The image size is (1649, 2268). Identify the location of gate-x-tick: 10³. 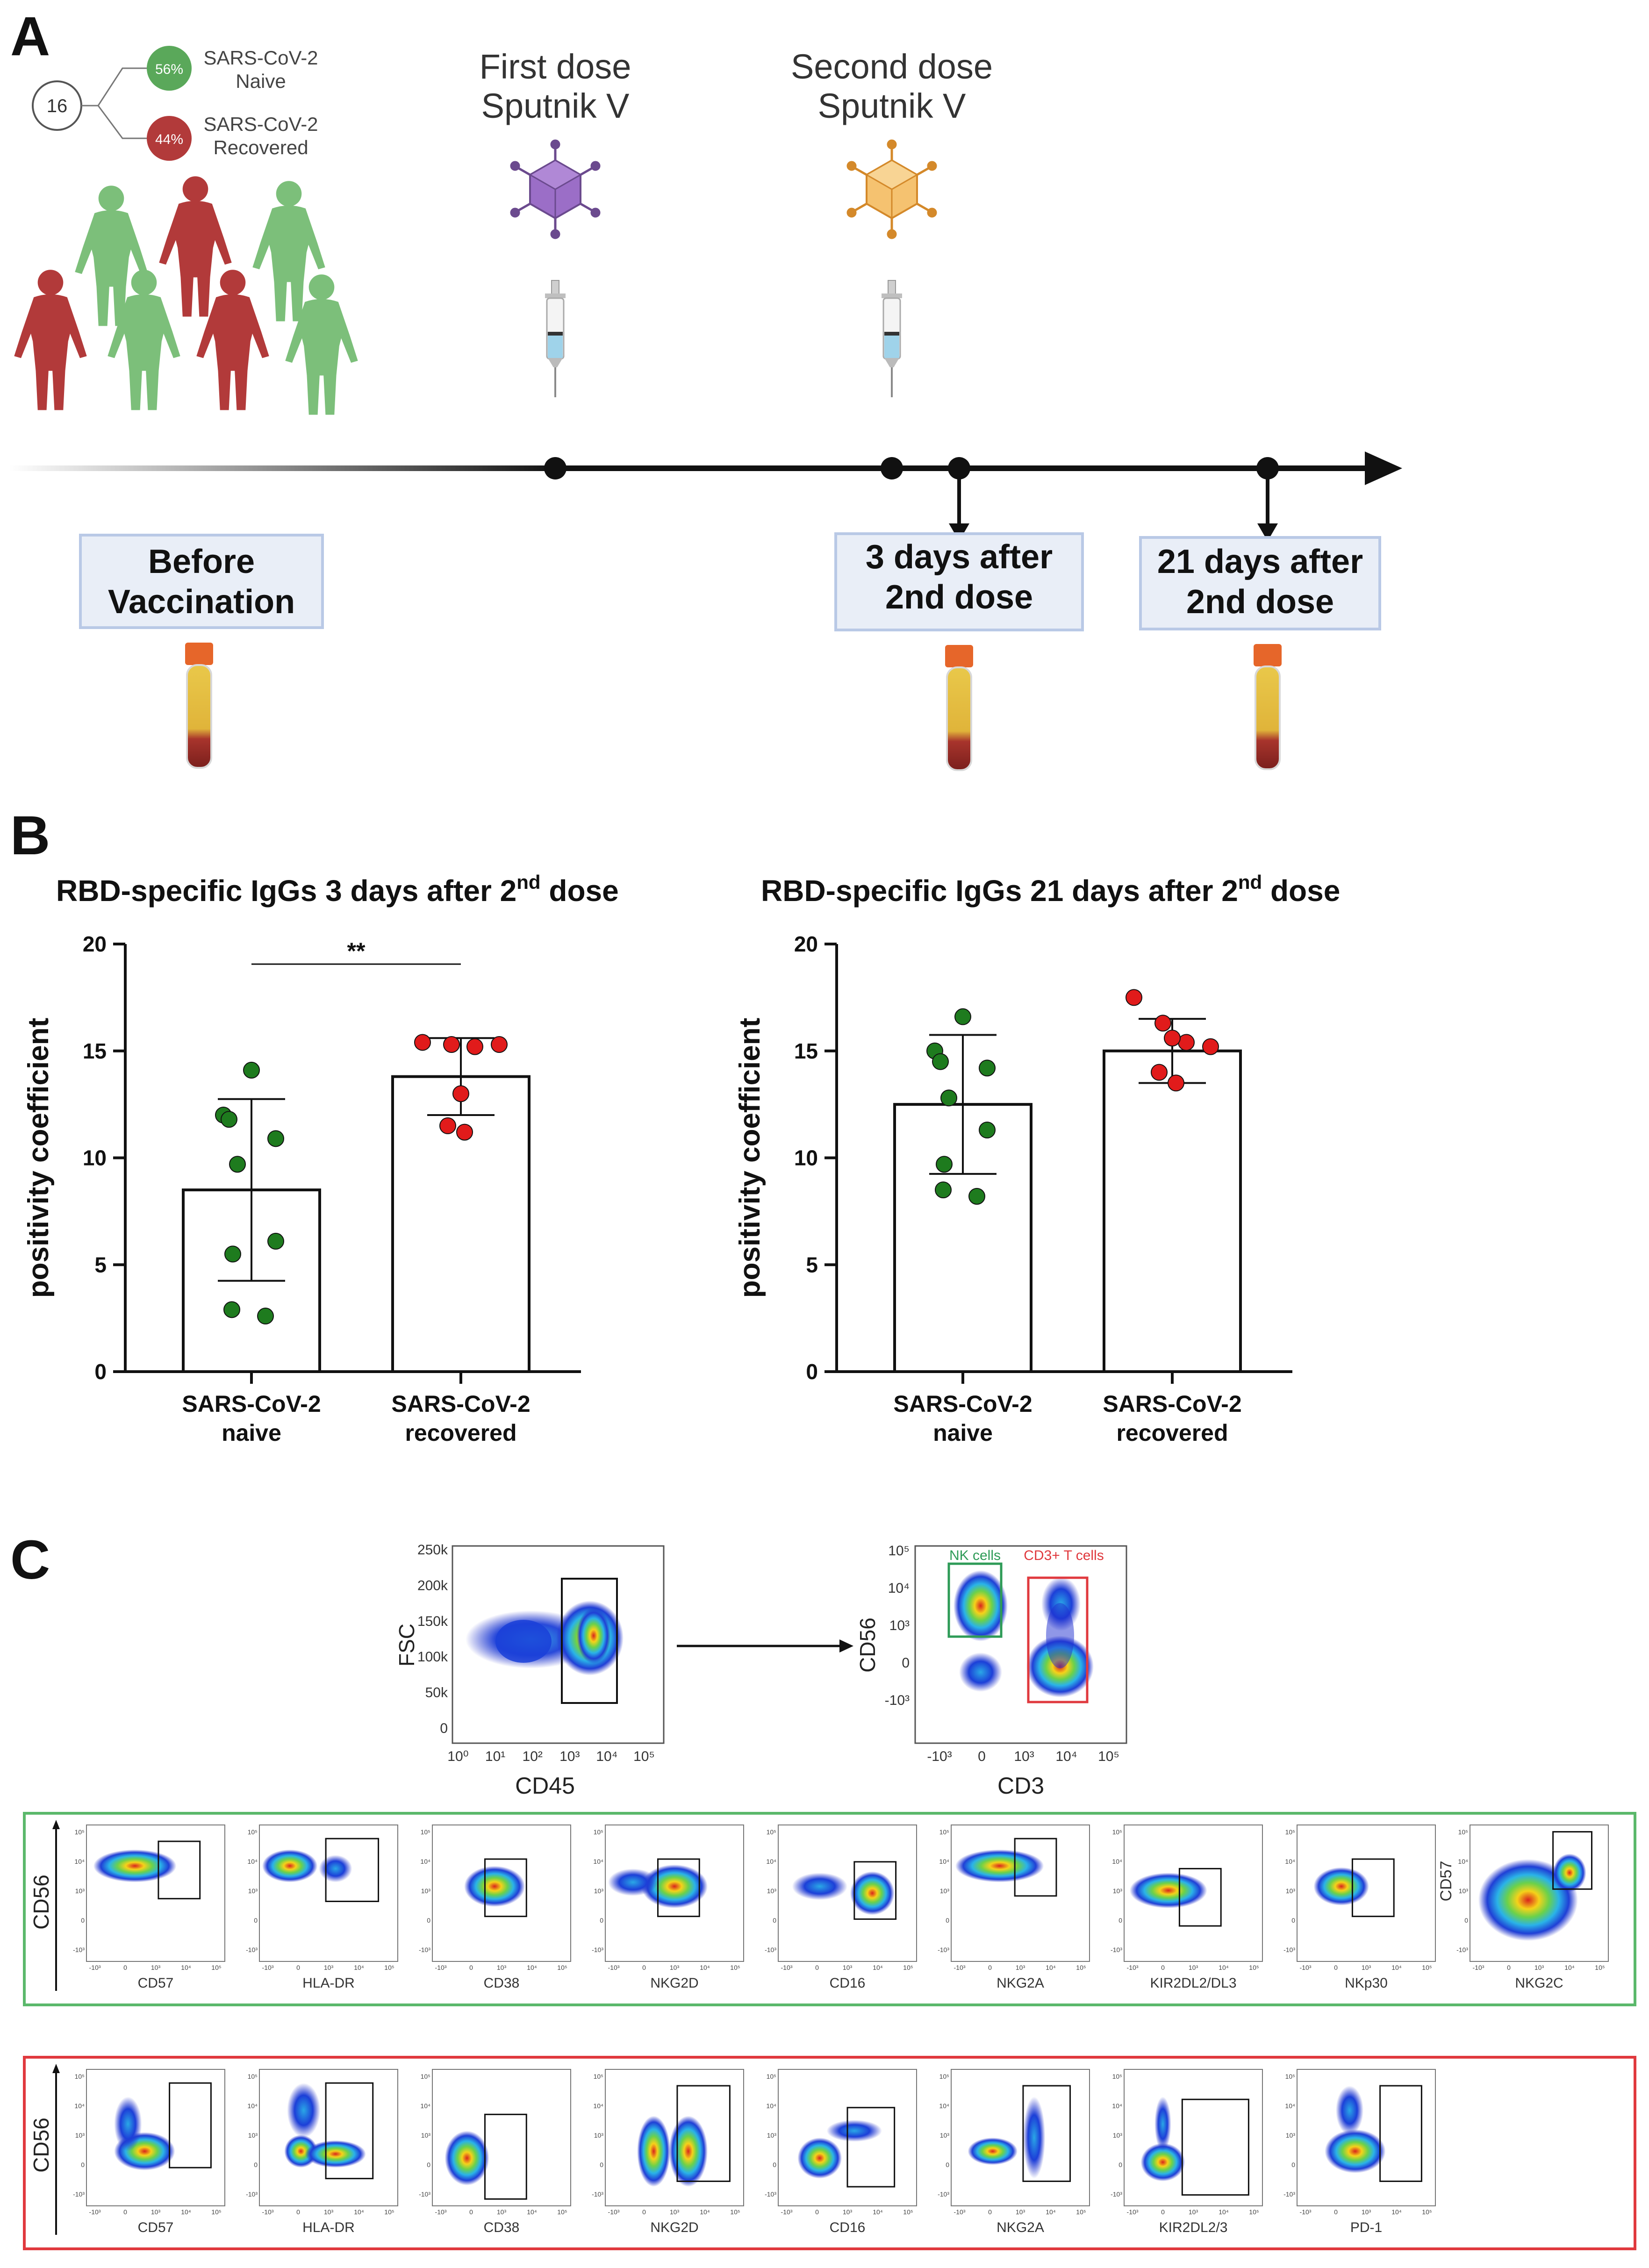
(1024, 1757).